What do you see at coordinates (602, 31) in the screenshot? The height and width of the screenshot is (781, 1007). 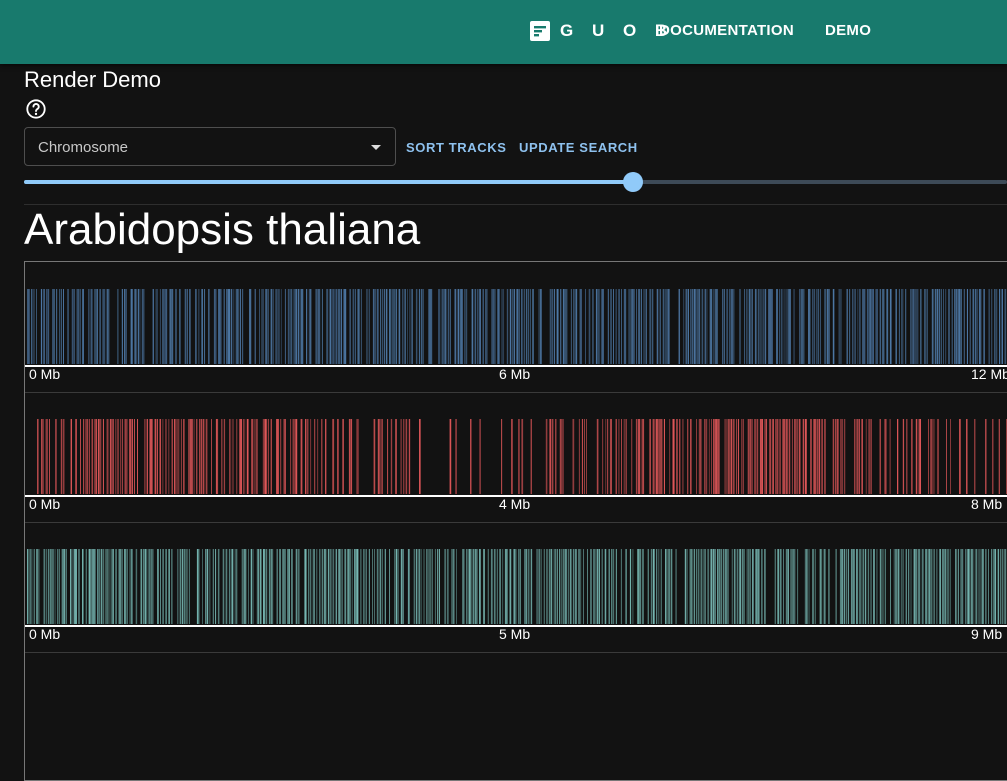 I see `brand-link: G U O B` at bounding box center [602, 31].